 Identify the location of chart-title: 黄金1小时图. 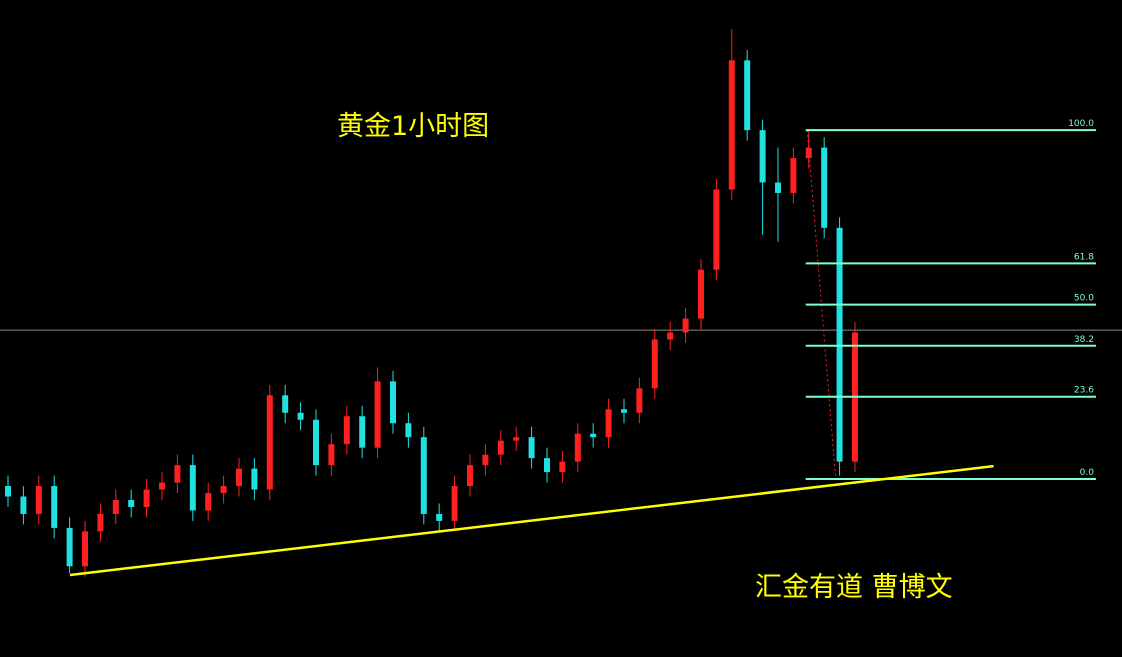
(413, 126).